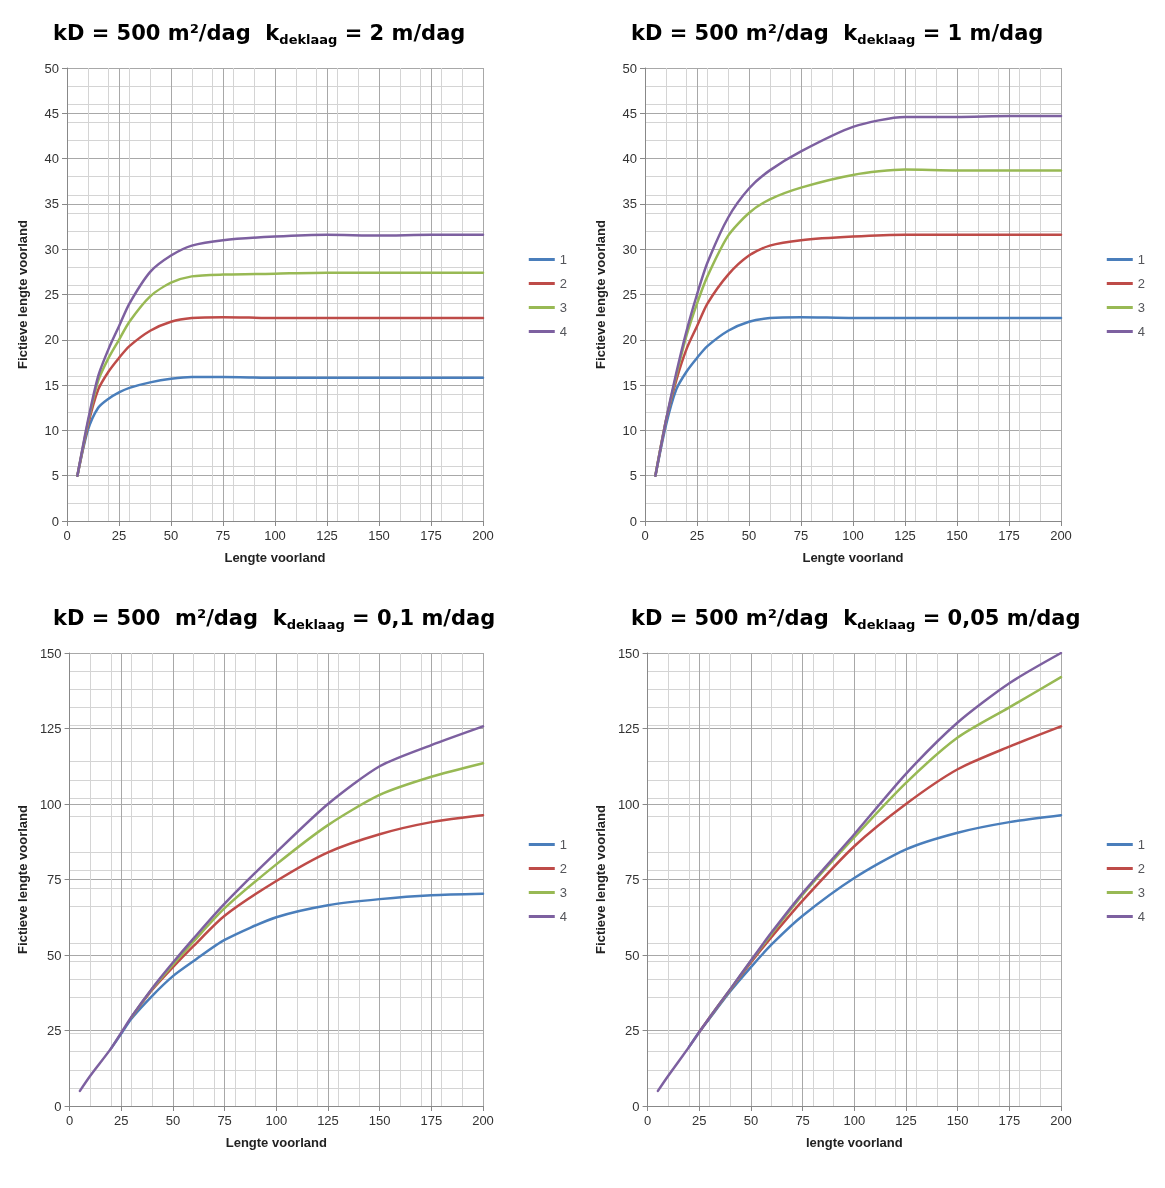  I want to click on x-axis-title: lengte voorland, so click(854, 1142).